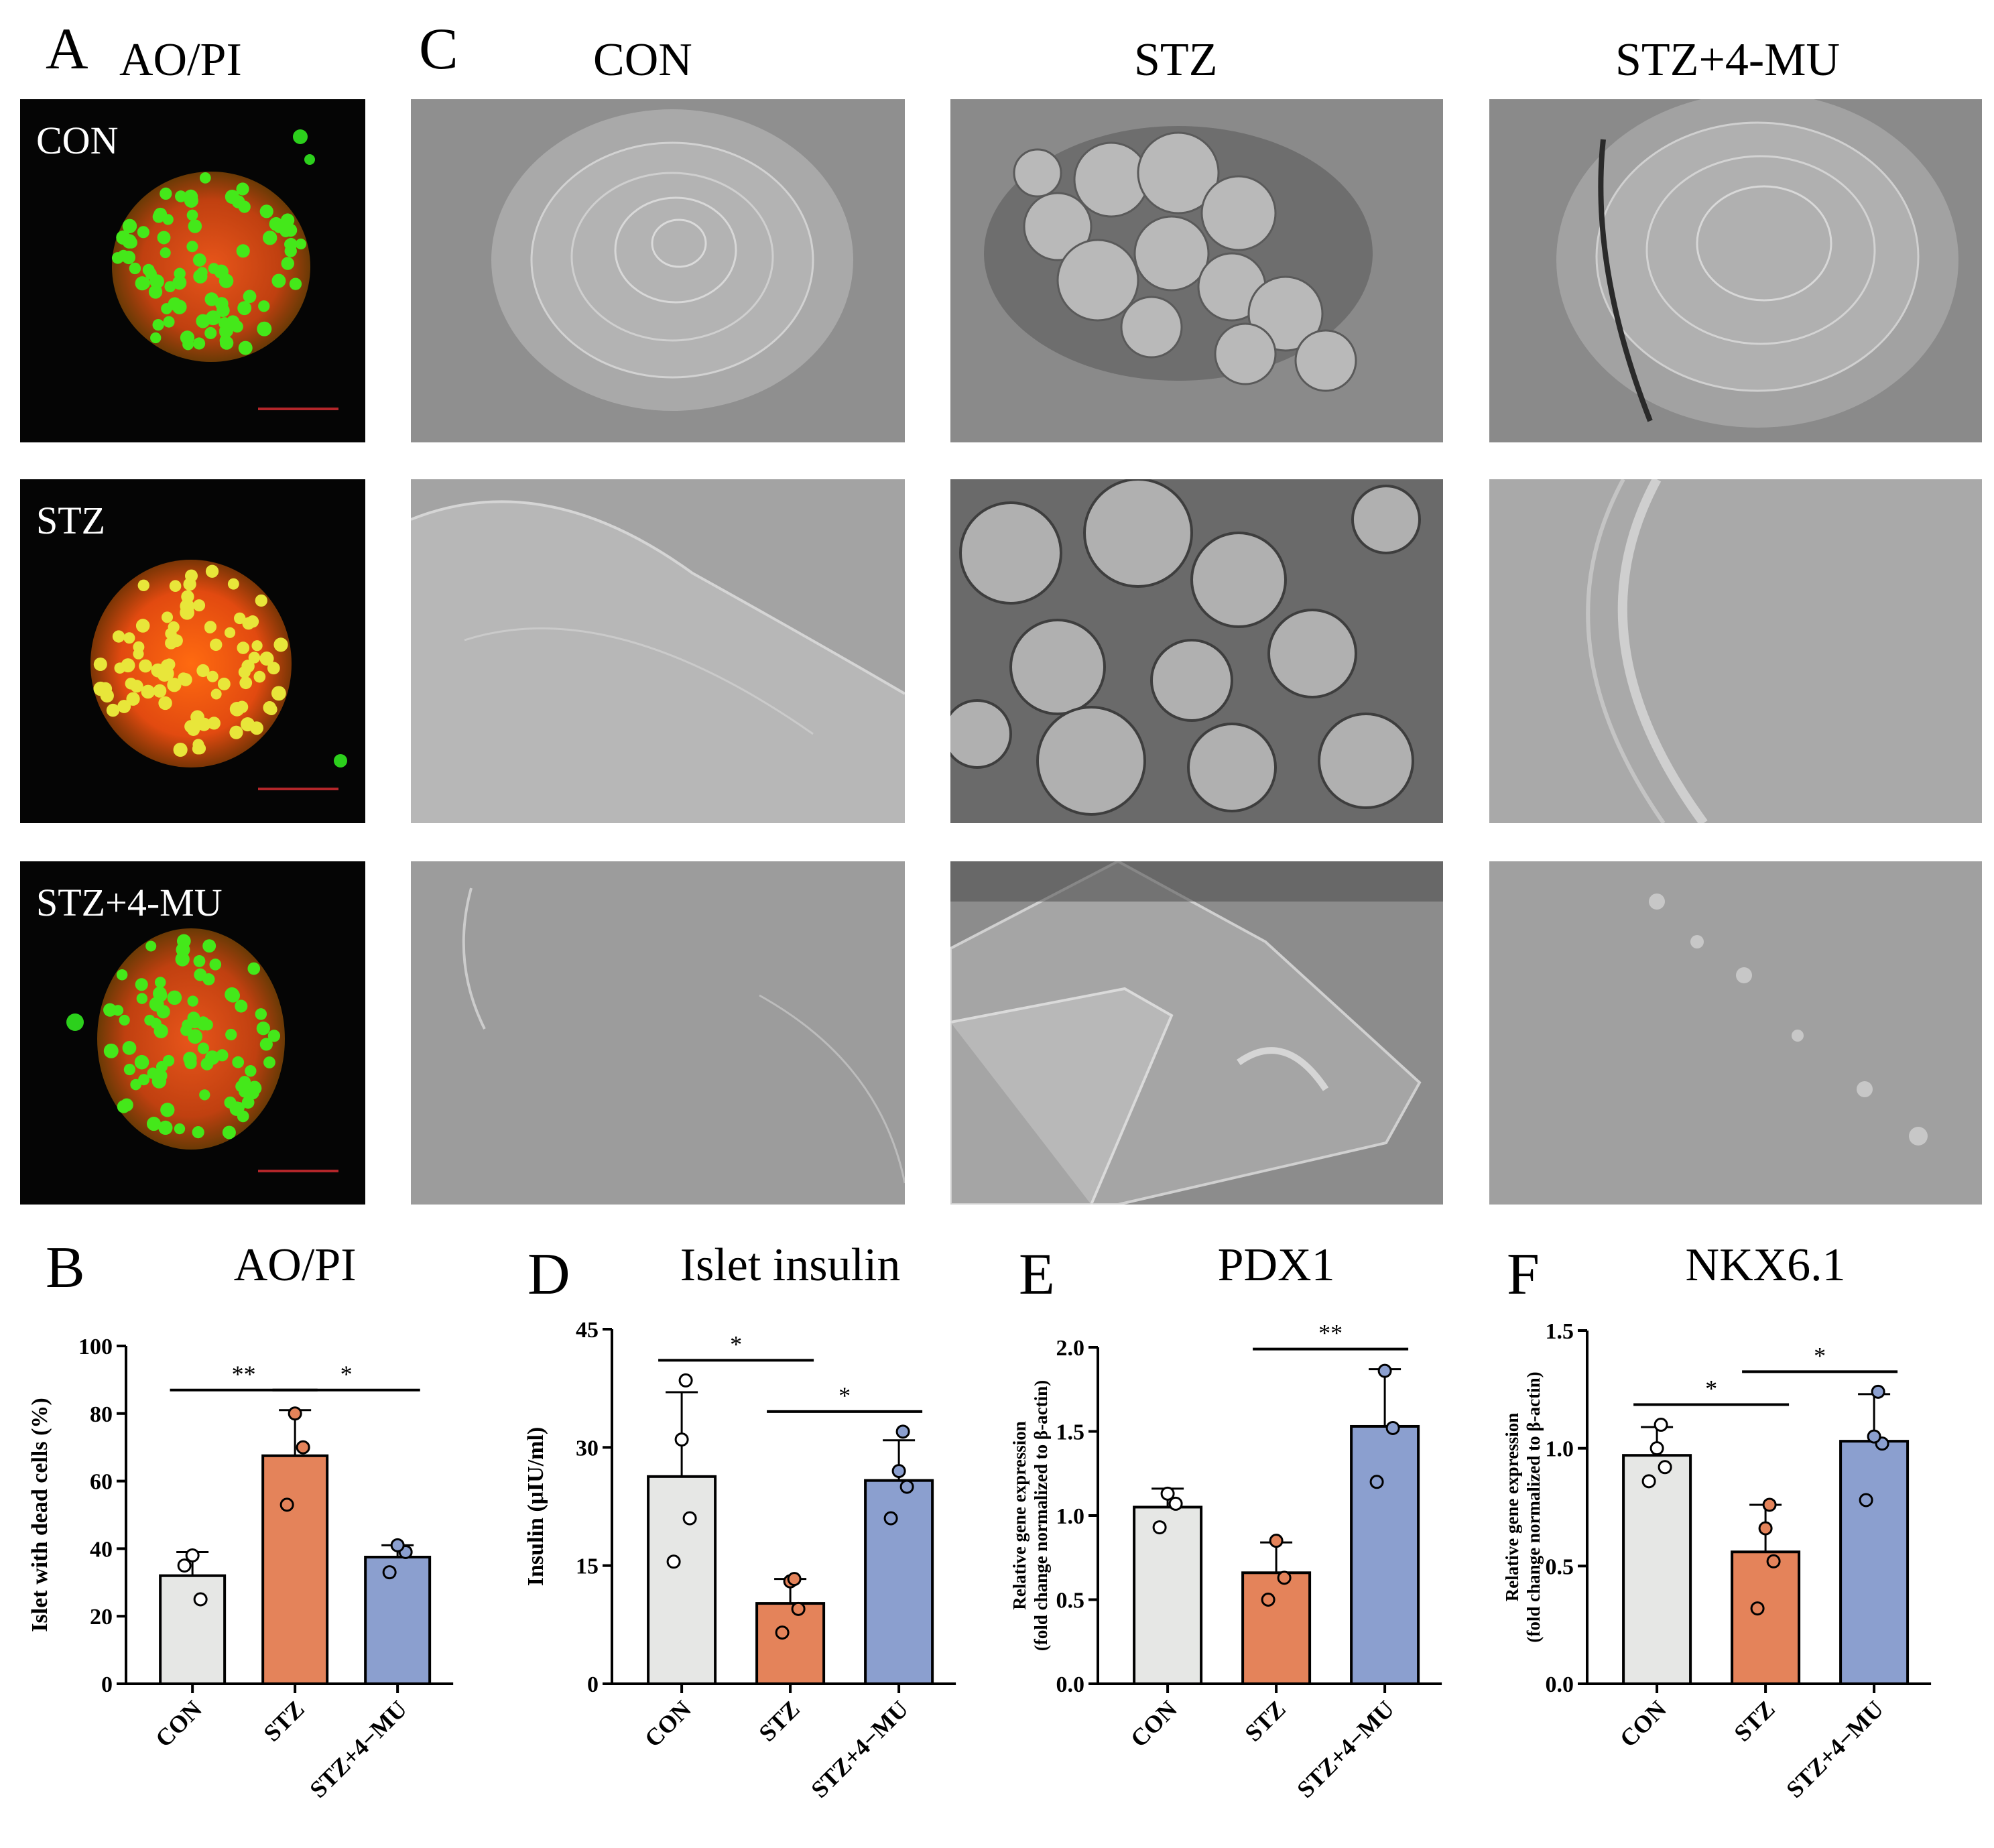 Image resolution: width=1994 pixels, height=1848 pixels. Describe the element at coordinates (1523, 1274) in the screenshot. I see `panel-f-letter: F` at that location.